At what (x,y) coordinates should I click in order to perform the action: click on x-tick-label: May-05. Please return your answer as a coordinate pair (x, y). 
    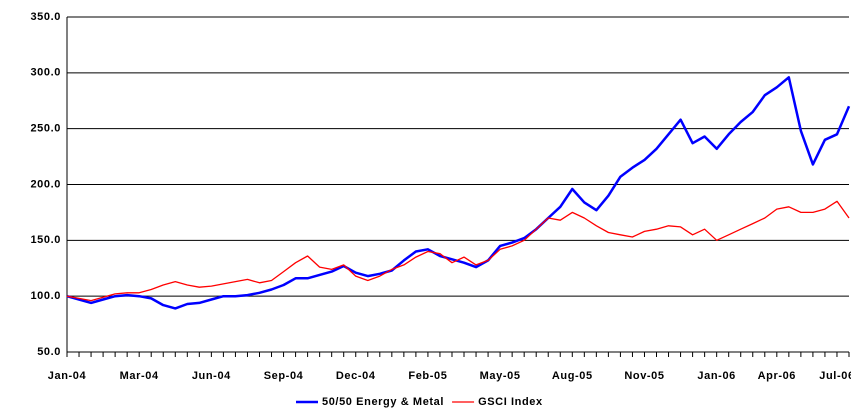
    Looking at the image, I should click on (500, 376).